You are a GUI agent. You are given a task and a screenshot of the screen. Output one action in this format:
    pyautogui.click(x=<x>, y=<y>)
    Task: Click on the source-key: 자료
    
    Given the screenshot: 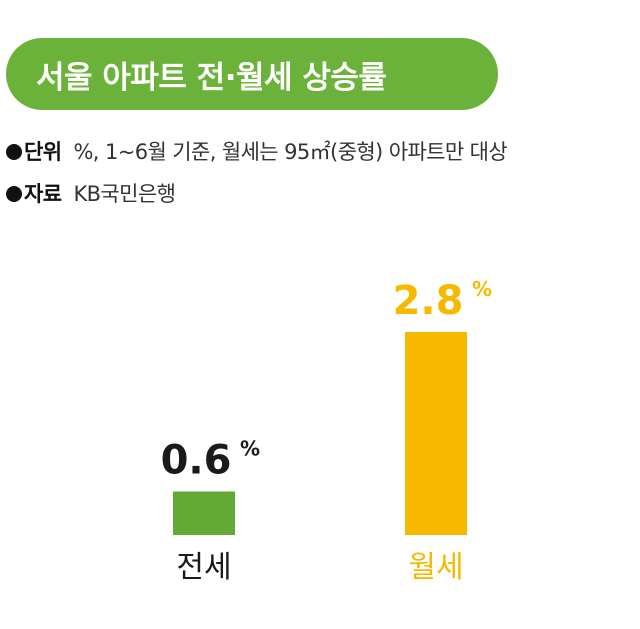 What is the action you would take?
    pyautogui.click(x=43, y=194)
    